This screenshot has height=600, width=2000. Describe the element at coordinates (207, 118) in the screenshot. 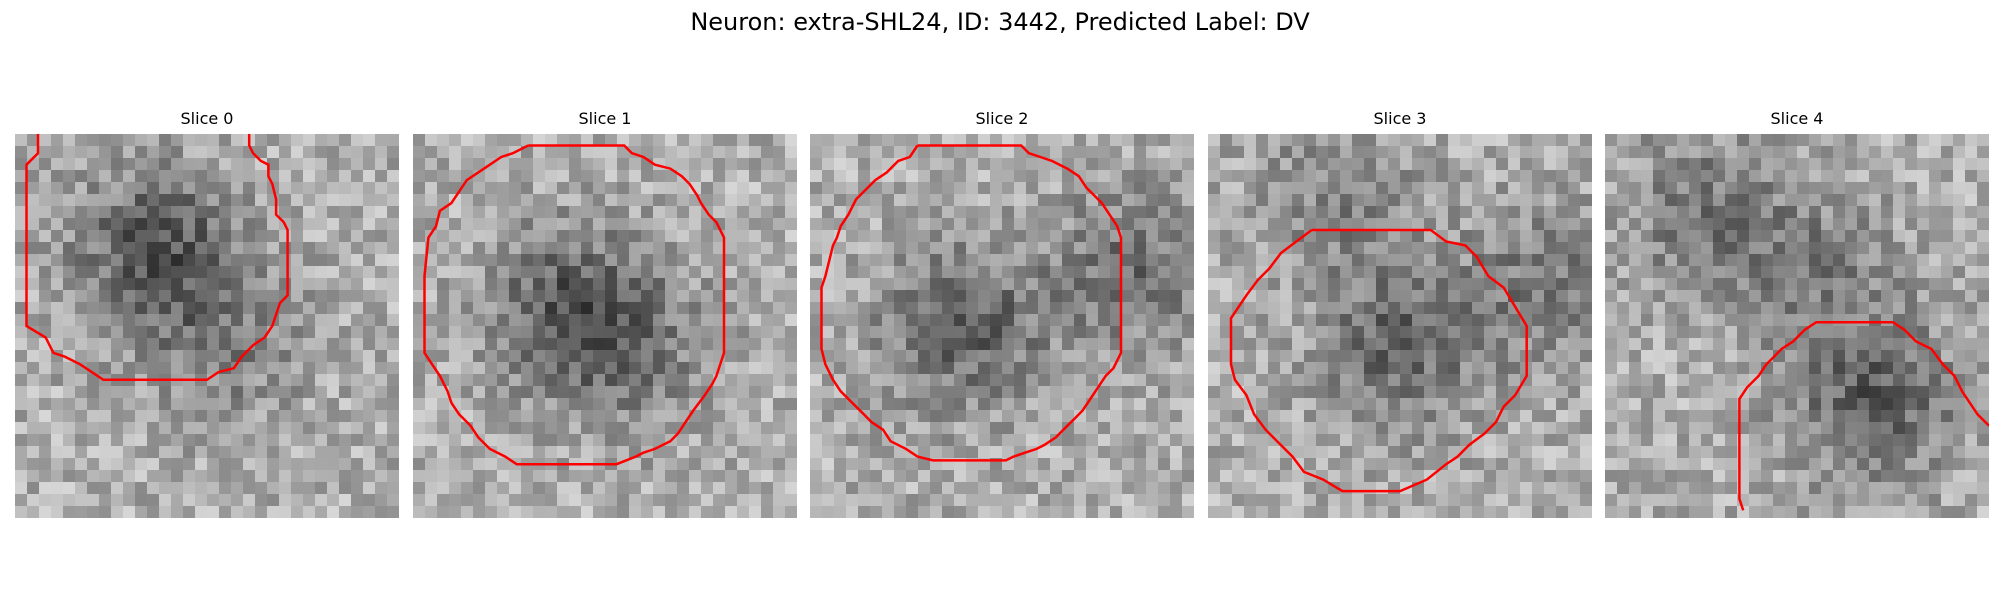

I see `panel-title-slice-0: Slice 0` at that location.